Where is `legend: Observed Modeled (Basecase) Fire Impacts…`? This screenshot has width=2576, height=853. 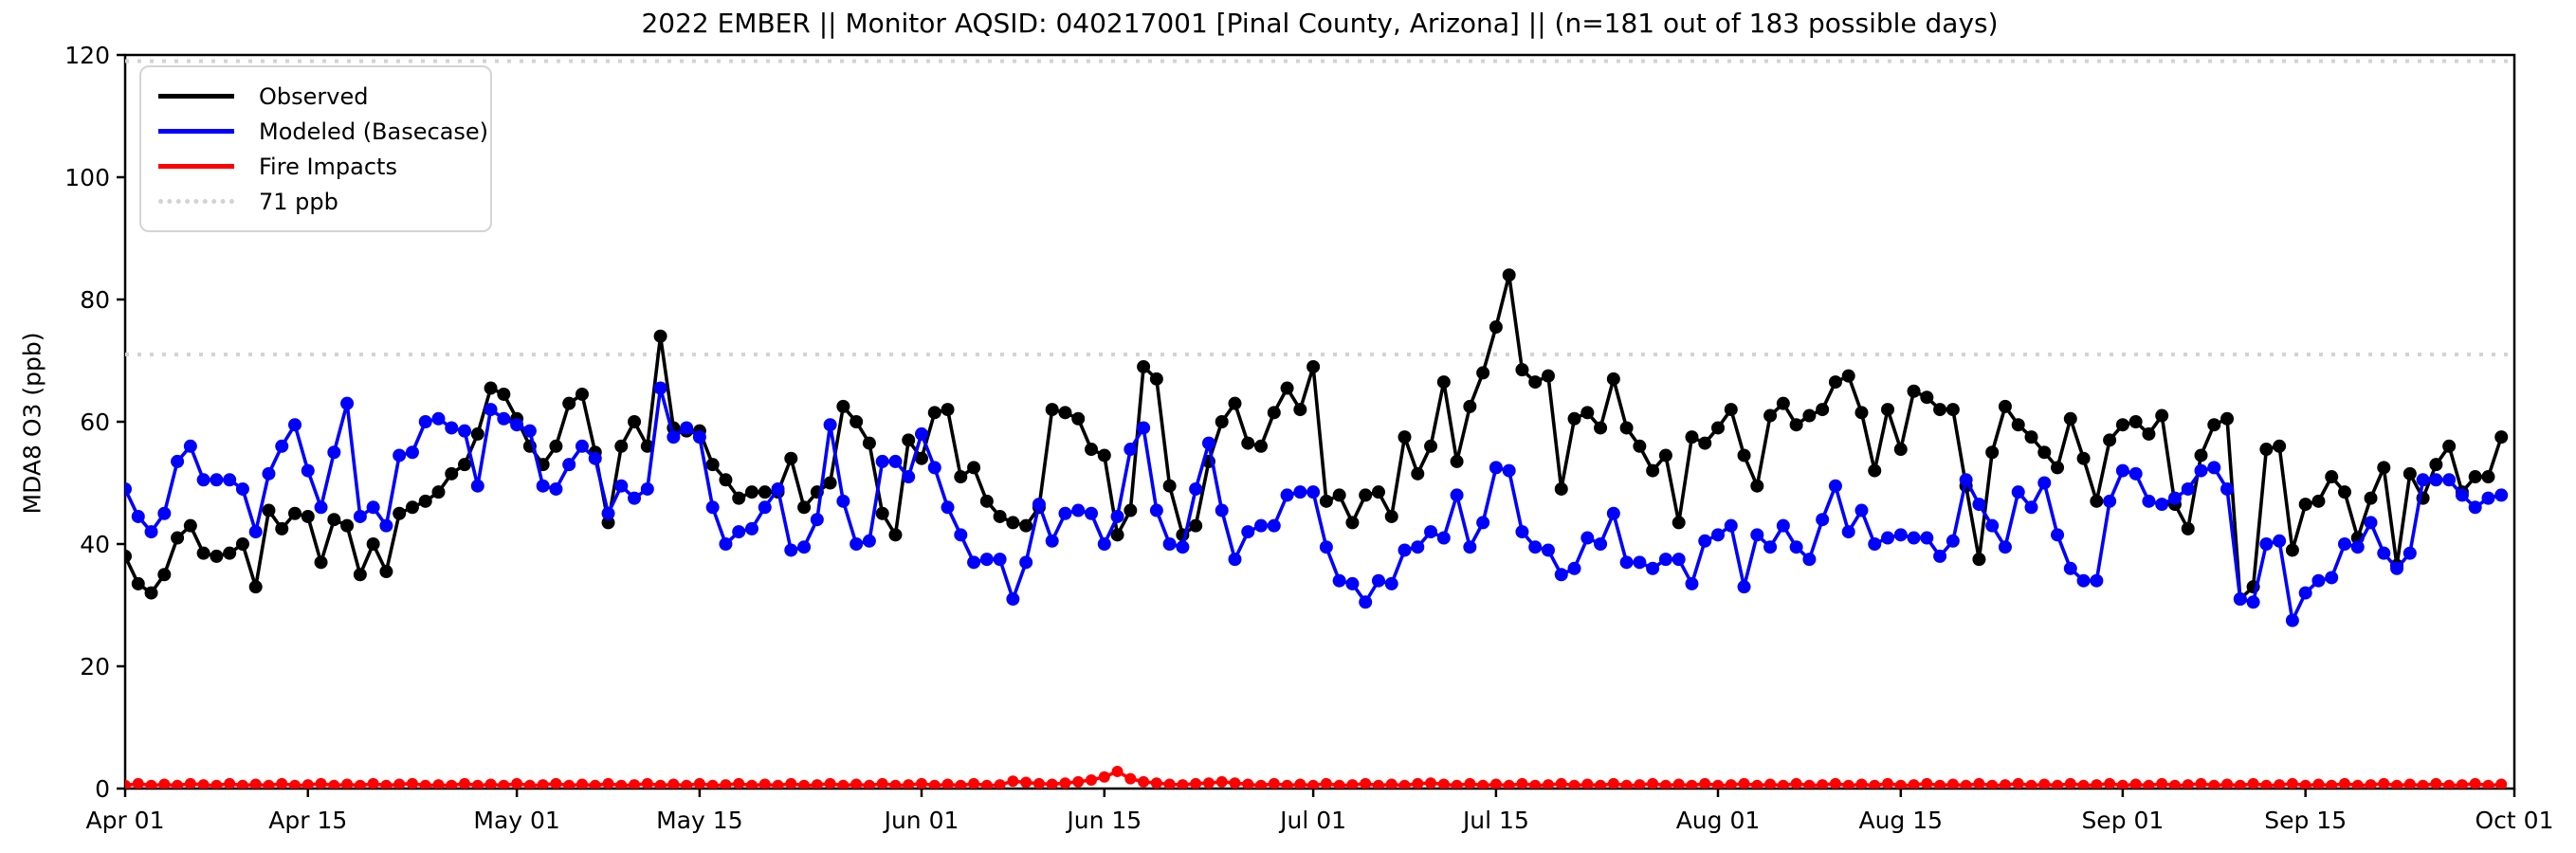 legend: Observed Modeled (Basecase) Fire Impacts… is located at coordinates (315, 148).